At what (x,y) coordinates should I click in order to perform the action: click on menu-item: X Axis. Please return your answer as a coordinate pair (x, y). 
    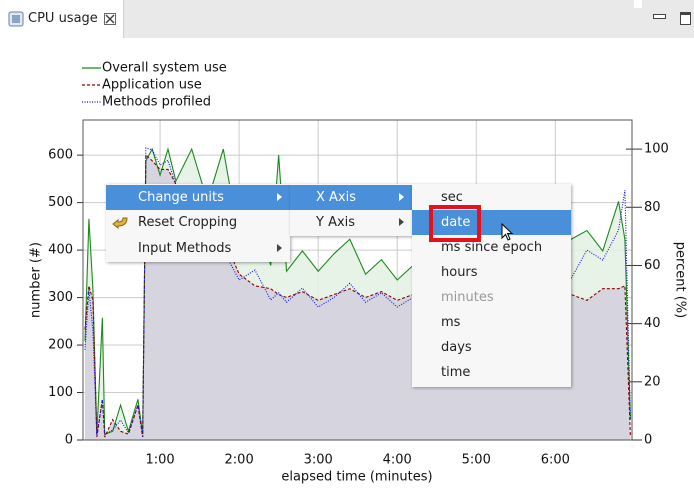
    Looking at the image, I should click on (351, 197).